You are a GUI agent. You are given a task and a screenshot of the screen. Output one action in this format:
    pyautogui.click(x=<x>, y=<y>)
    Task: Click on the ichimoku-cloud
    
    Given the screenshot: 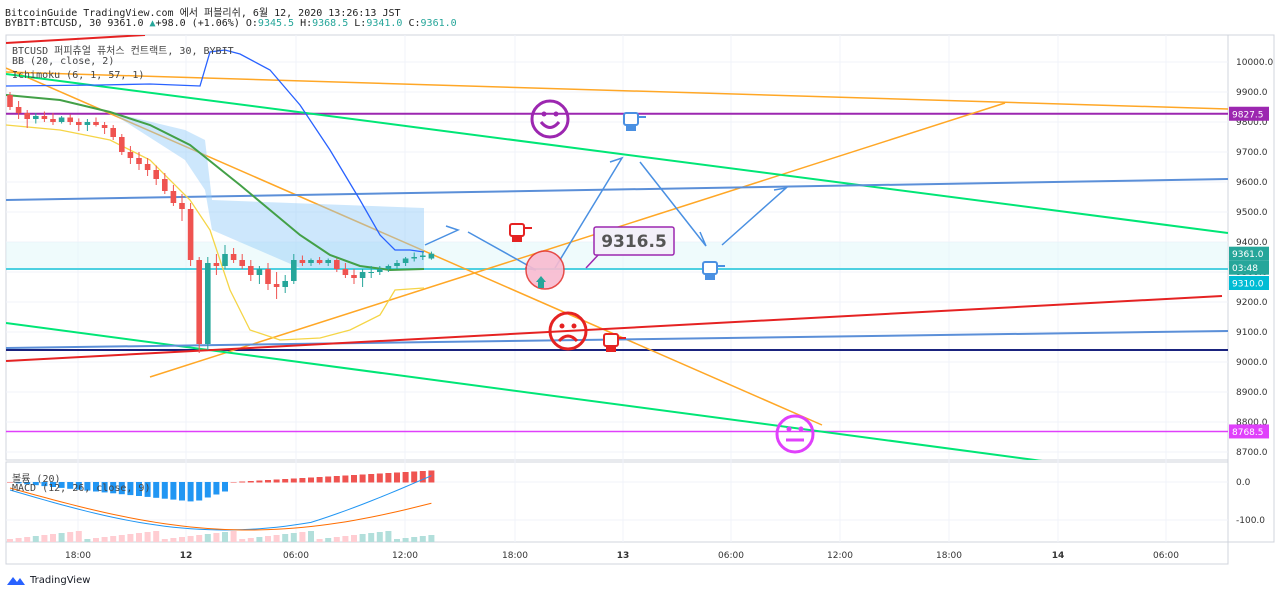 What is the action you would take?
    pyautogui.click(x=267, y=190)
    